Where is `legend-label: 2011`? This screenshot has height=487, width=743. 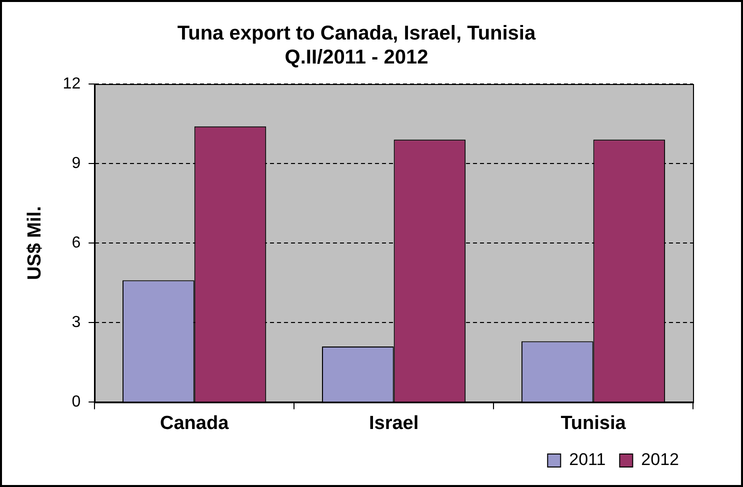
legend-label: 2011 is located at coordinates (587, 460).